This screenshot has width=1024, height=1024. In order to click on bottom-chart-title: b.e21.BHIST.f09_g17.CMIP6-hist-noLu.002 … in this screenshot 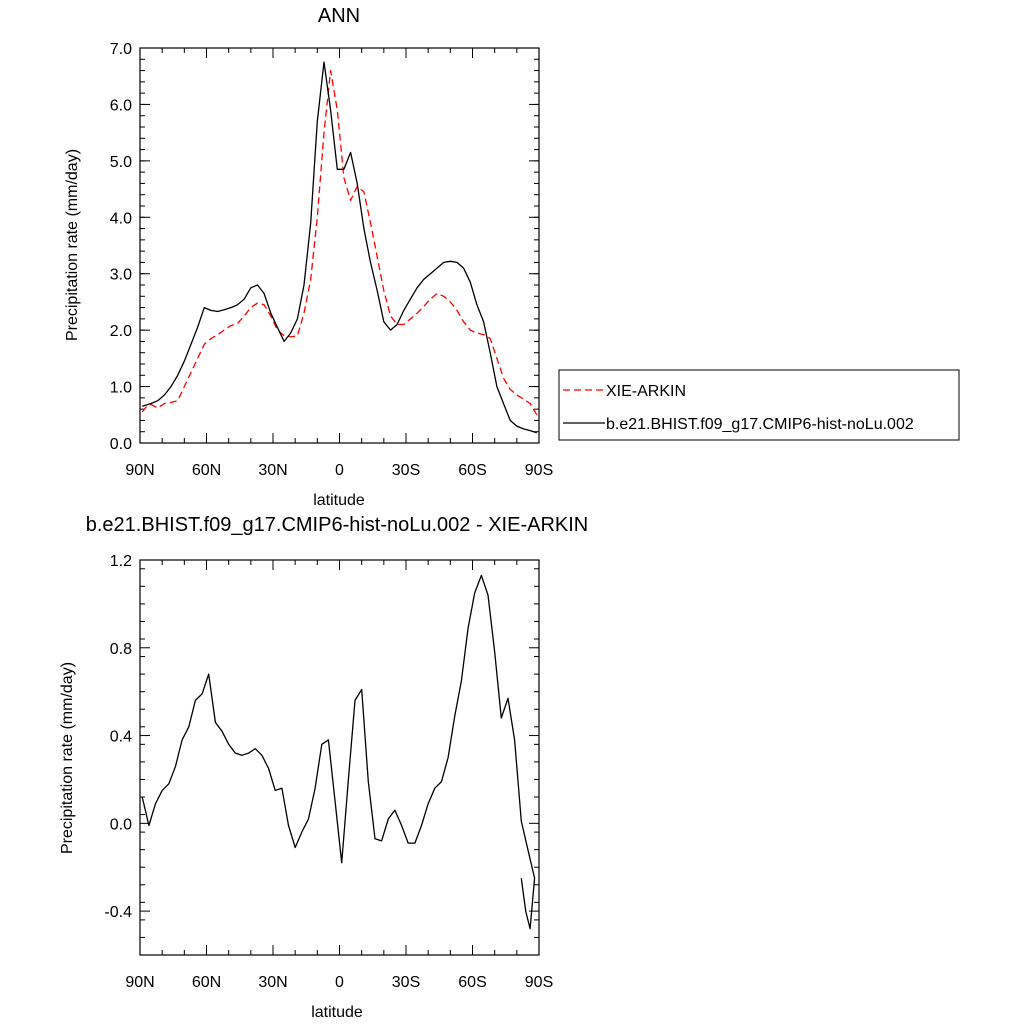, I will do `click(337, 525)`.